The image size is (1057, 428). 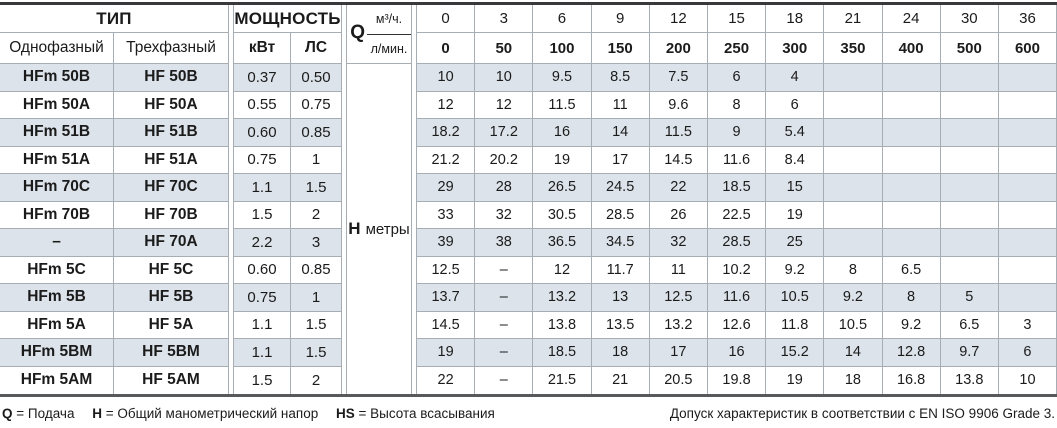 What do you see at coordinates (795, 380) in the screenshot?
I see `h-value: 19` at bounding box center [795, 380].